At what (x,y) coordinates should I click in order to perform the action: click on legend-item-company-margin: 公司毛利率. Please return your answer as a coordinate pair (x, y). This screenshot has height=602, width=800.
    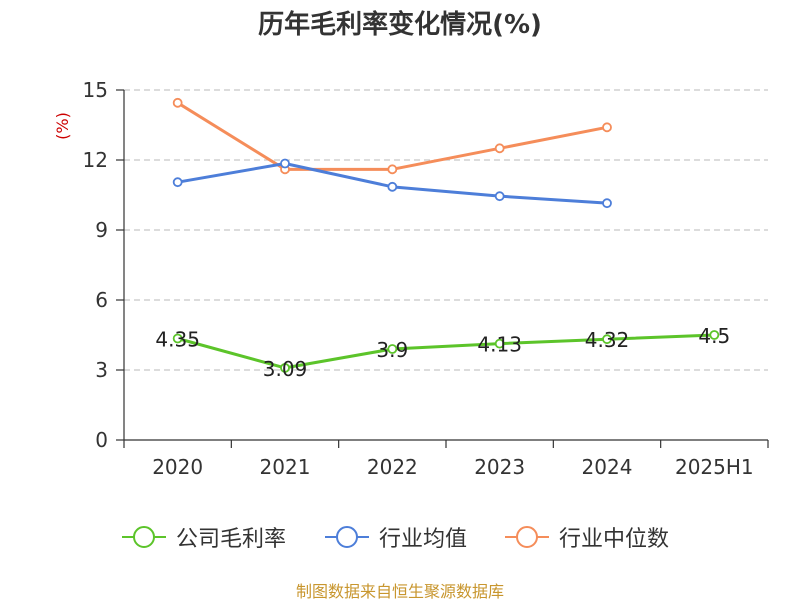
    Looking at the image, I should click on (203, 537).